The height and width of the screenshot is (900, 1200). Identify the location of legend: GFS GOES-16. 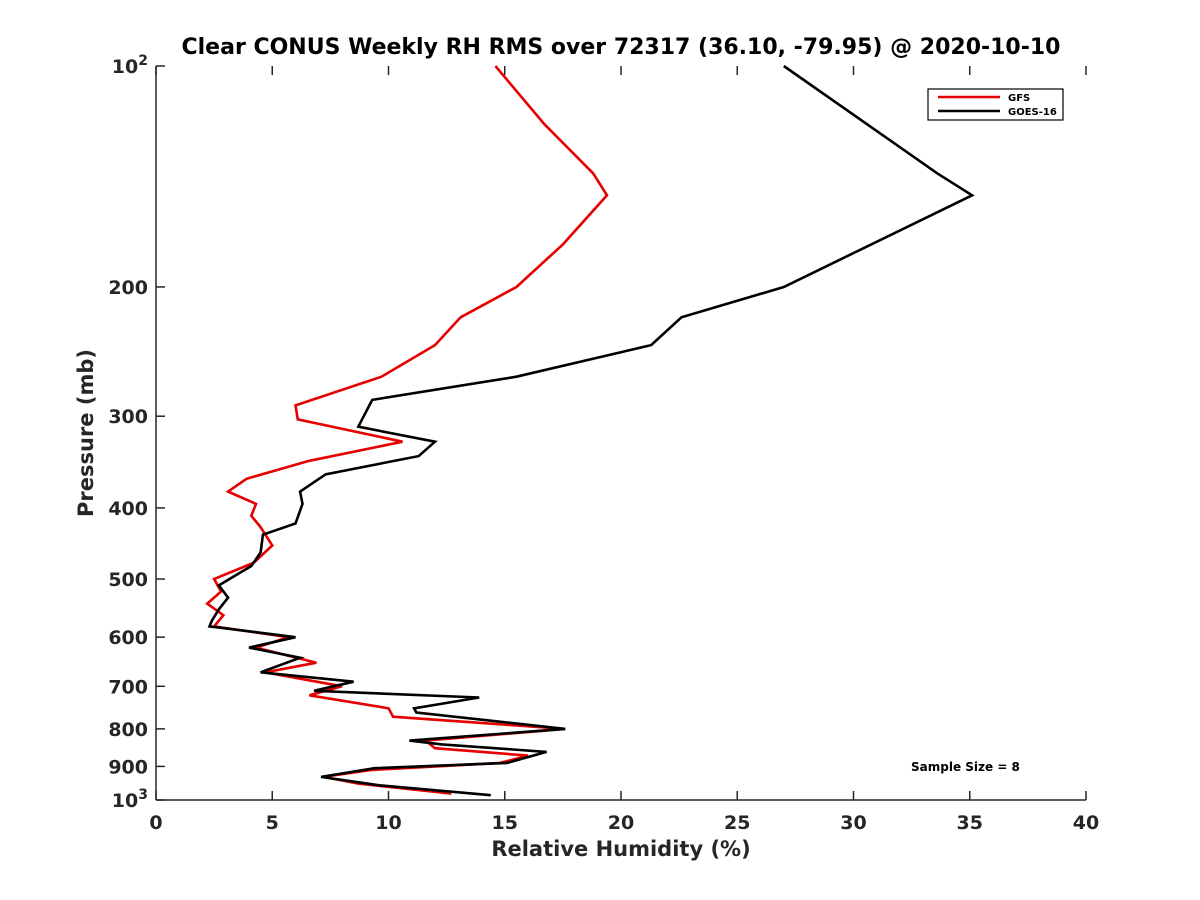
(995, 104).